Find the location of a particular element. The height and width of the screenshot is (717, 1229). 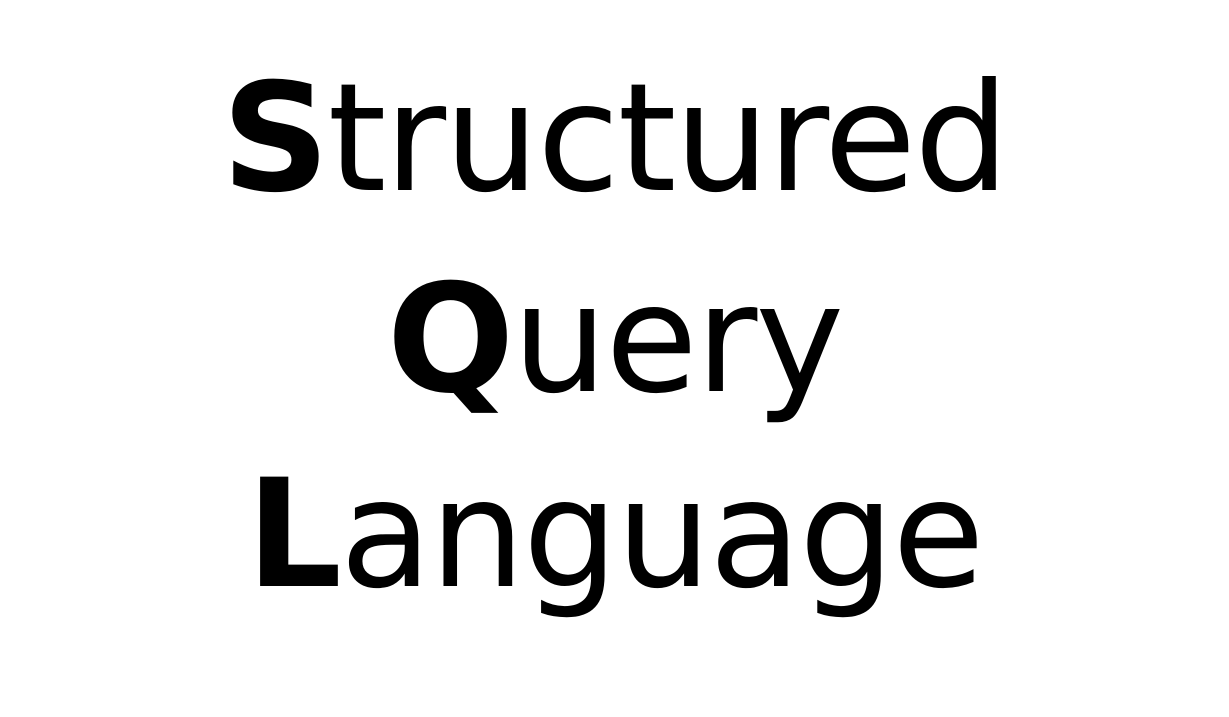

acronym-initial-s: S is located at coordinates (275, 139).